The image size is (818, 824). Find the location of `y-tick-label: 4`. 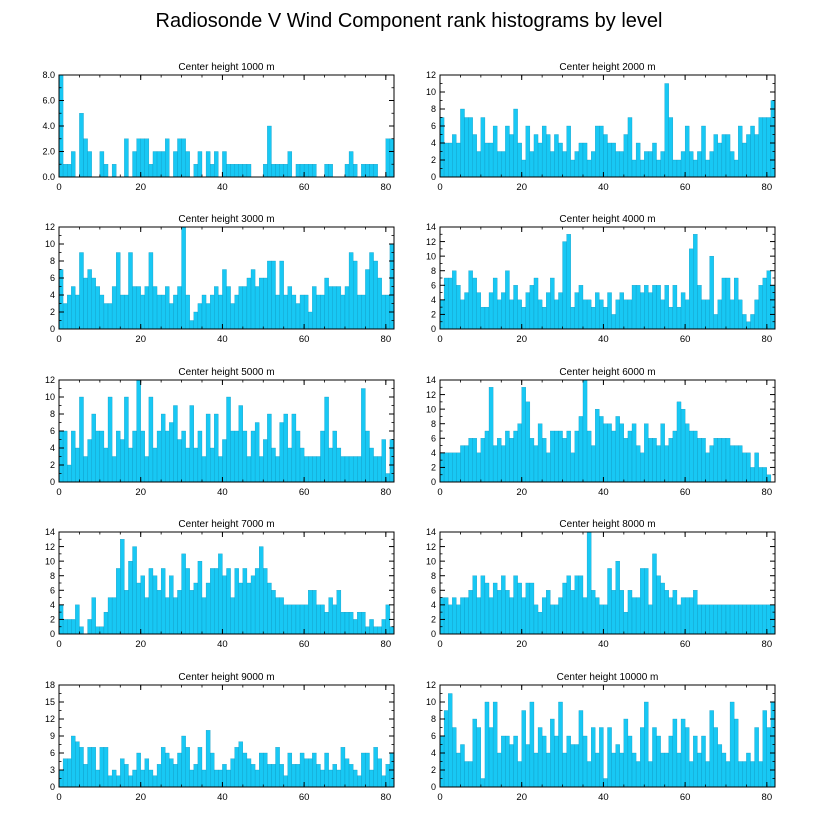

y-tick-label: 4 is located at coordinates (433, 300).